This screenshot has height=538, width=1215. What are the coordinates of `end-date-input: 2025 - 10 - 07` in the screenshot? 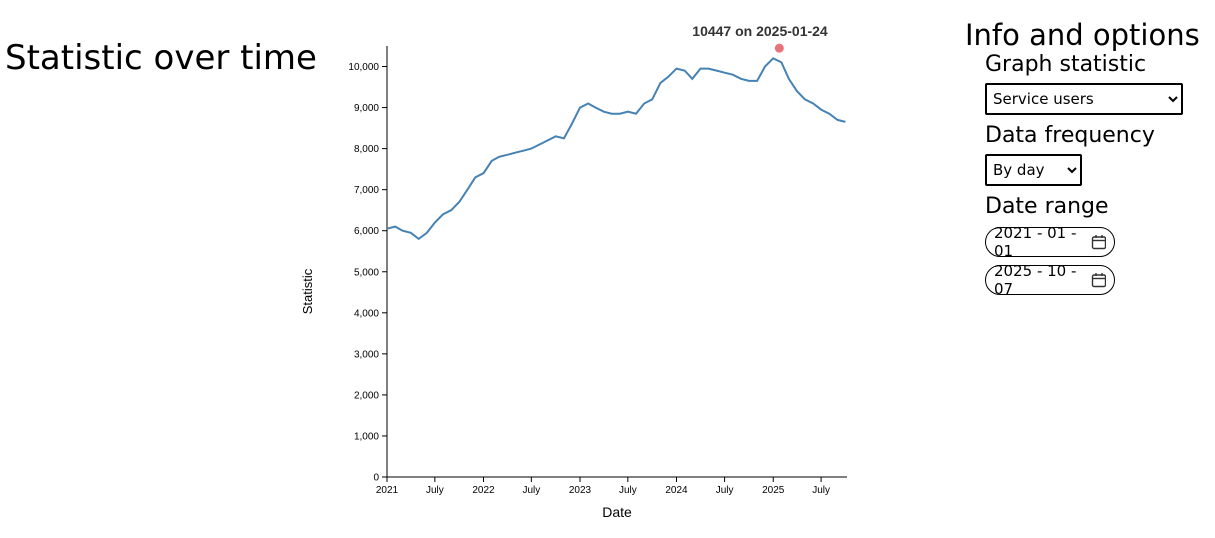 It's located at (1050, 280).